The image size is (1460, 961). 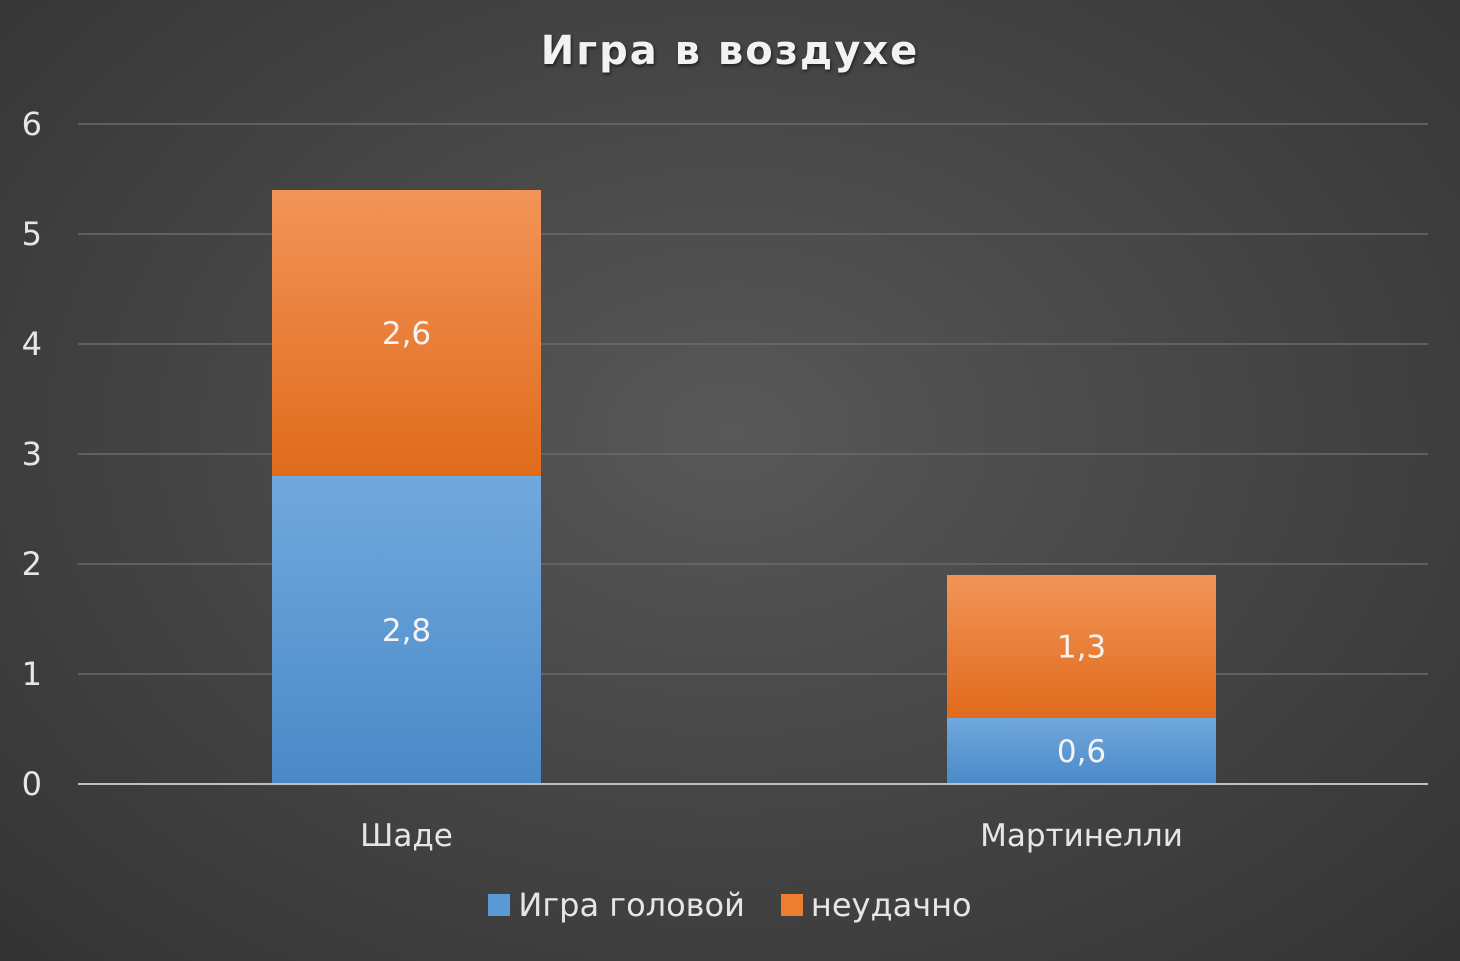 I want to click on y-tick-label: 2, so click(x=32, y=564).